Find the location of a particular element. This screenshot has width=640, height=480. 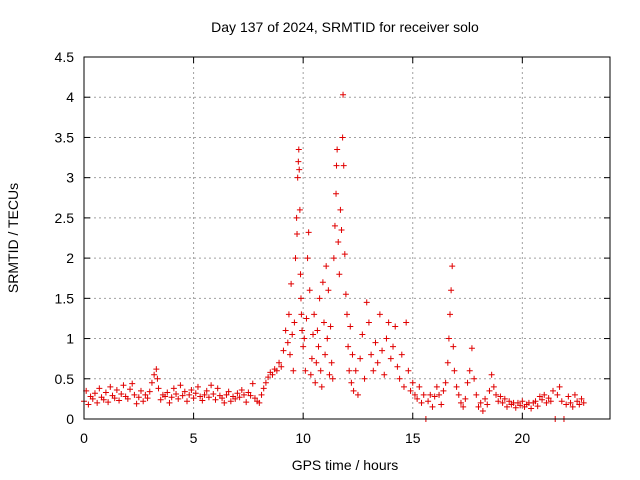

y-axis-label: SRMTID / TECUs is located at coordinates (13, 238).